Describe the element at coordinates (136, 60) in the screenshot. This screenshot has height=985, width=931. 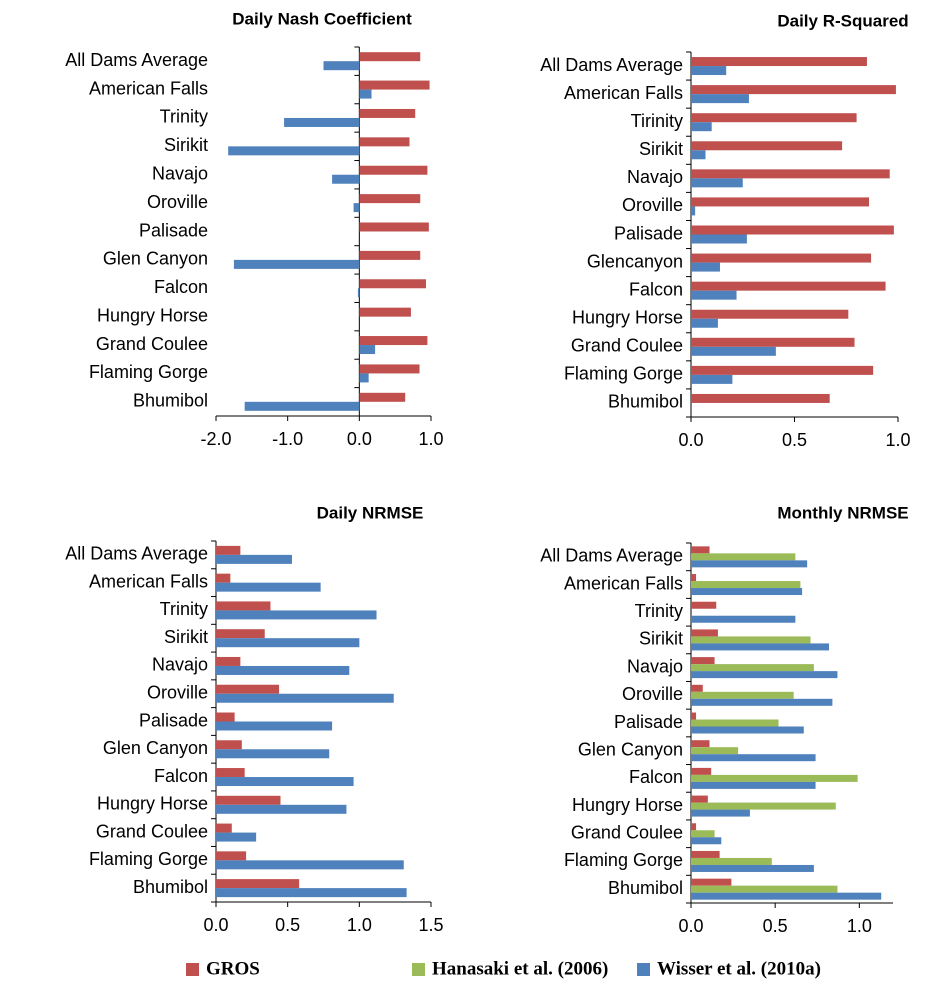
I see `category-label: All Dams Average` at that location.